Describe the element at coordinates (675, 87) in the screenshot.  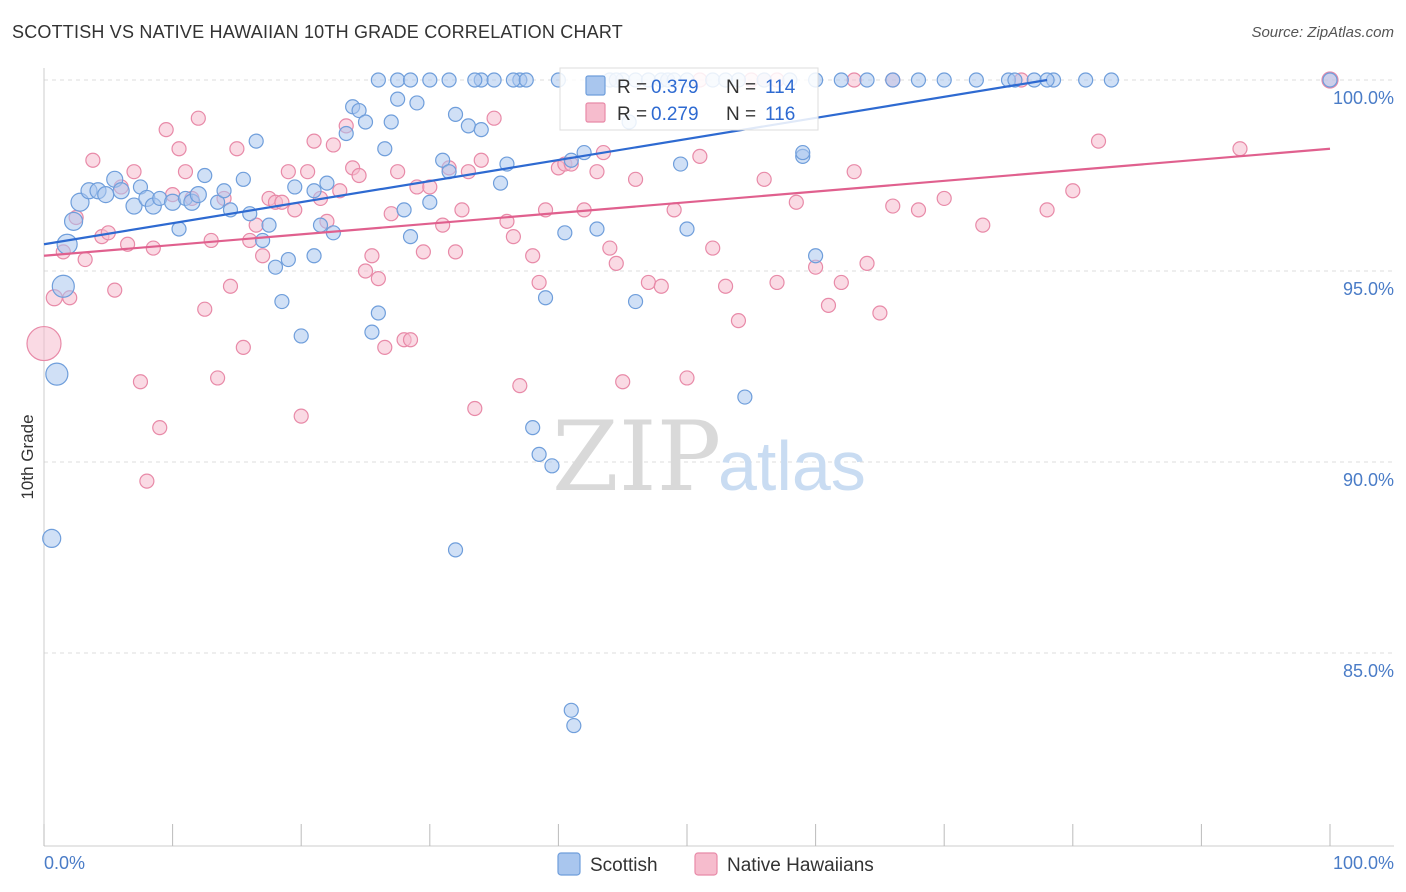
I see `legend-r-value-scottish: 0.379` at that location.